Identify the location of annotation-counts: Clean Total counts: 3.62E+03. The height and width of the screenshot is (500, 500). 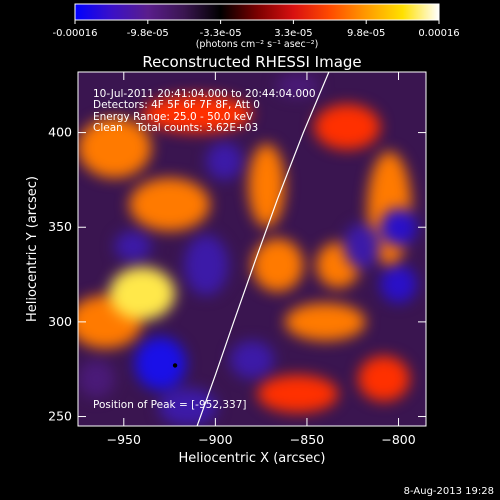
(175, 128).